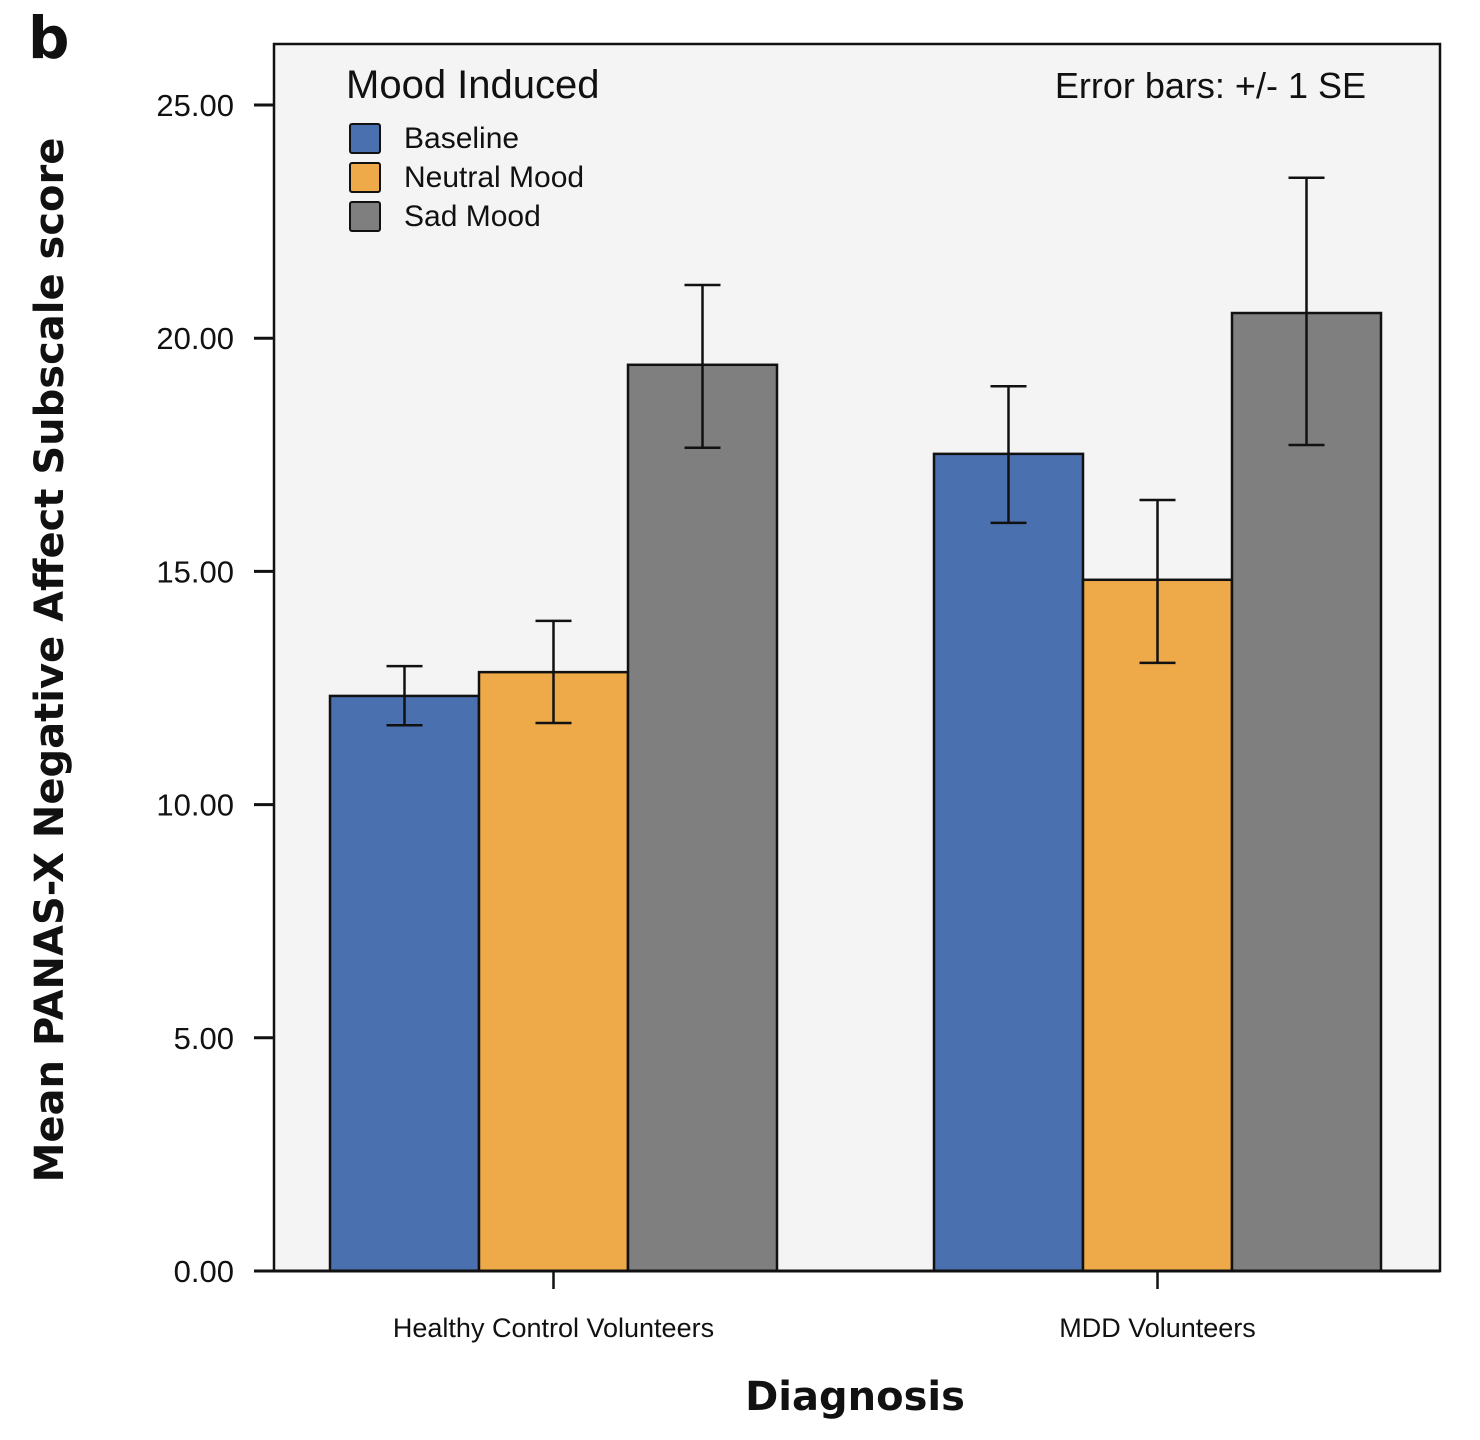  What do you see at coordinates (553, 971) in the screenshot?
I see `bar-healthy-control-volunteers-neutral-mood` at bounding box center [553, 971].